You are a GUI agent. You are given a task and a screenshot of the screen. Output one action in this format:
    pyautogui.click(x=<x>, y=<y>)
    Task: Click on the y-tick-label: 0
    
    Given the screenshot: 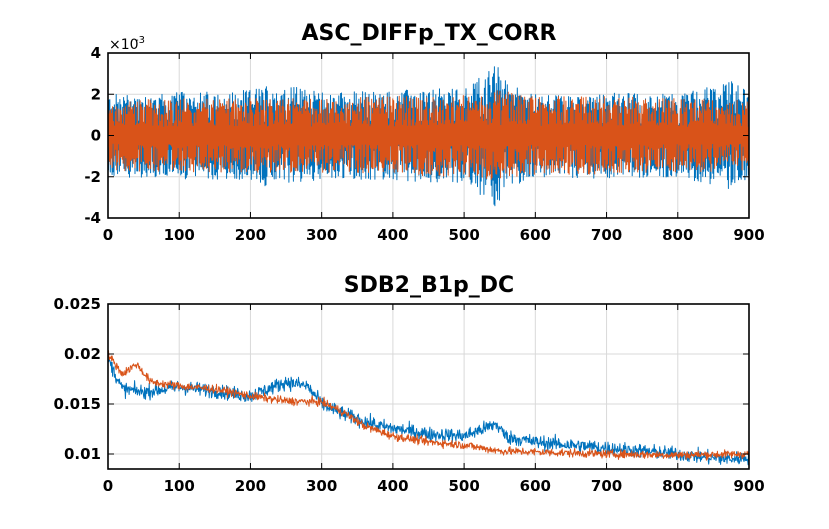 What is the action you would take?
    pyautogui.click(x=96, y=136)
    